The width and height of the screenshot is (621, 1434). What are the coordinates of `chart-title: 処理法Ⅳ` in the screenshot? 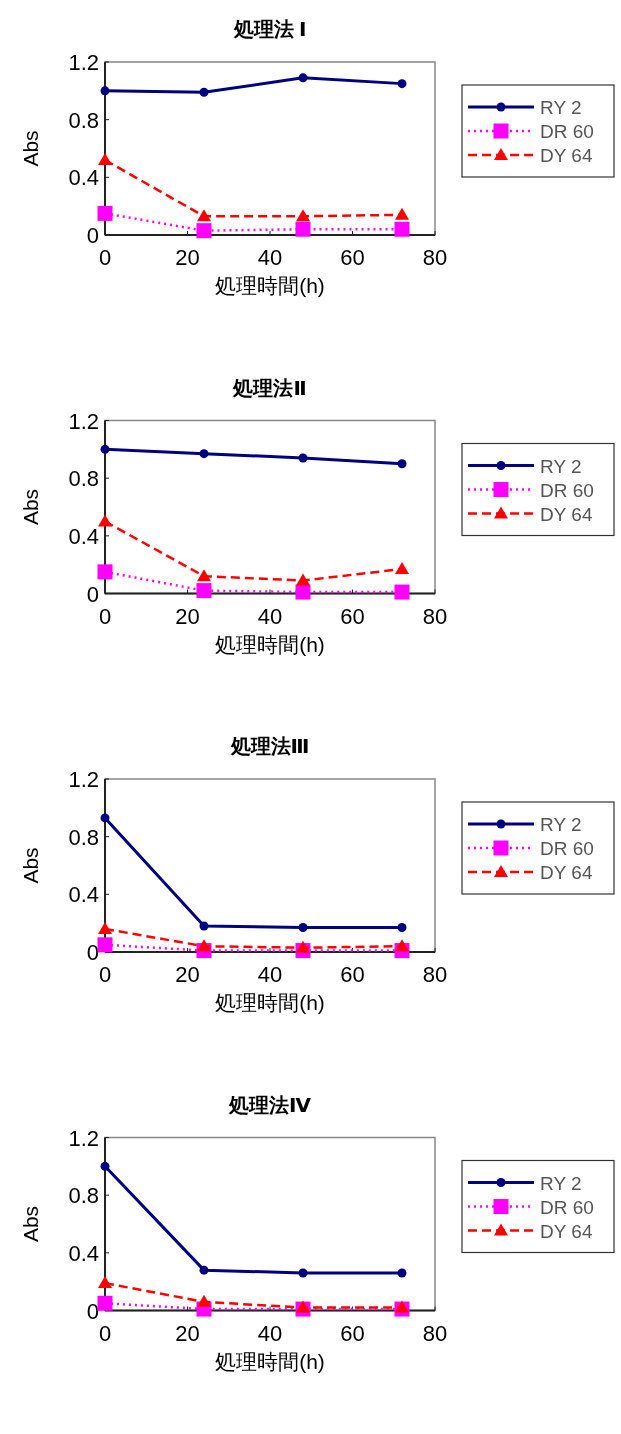 It's located at (270, 1104).